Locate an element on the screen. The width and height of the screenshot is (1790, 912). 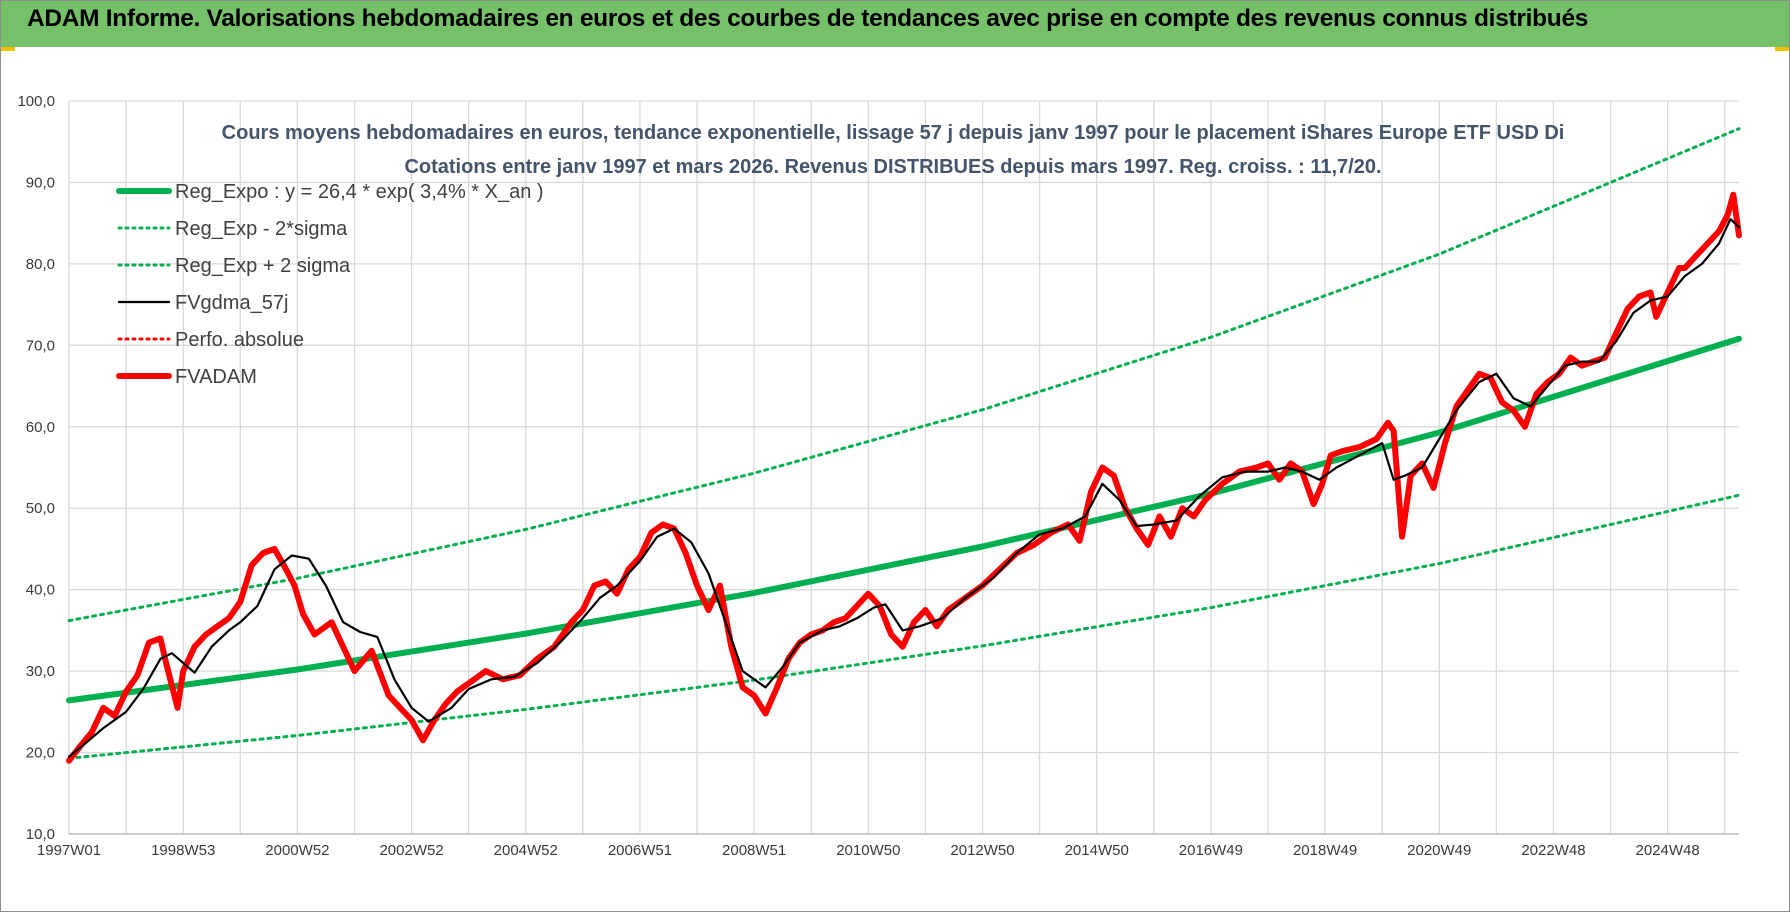
x-tick-label: 2016W49 is located at coordinates (1211, 850).